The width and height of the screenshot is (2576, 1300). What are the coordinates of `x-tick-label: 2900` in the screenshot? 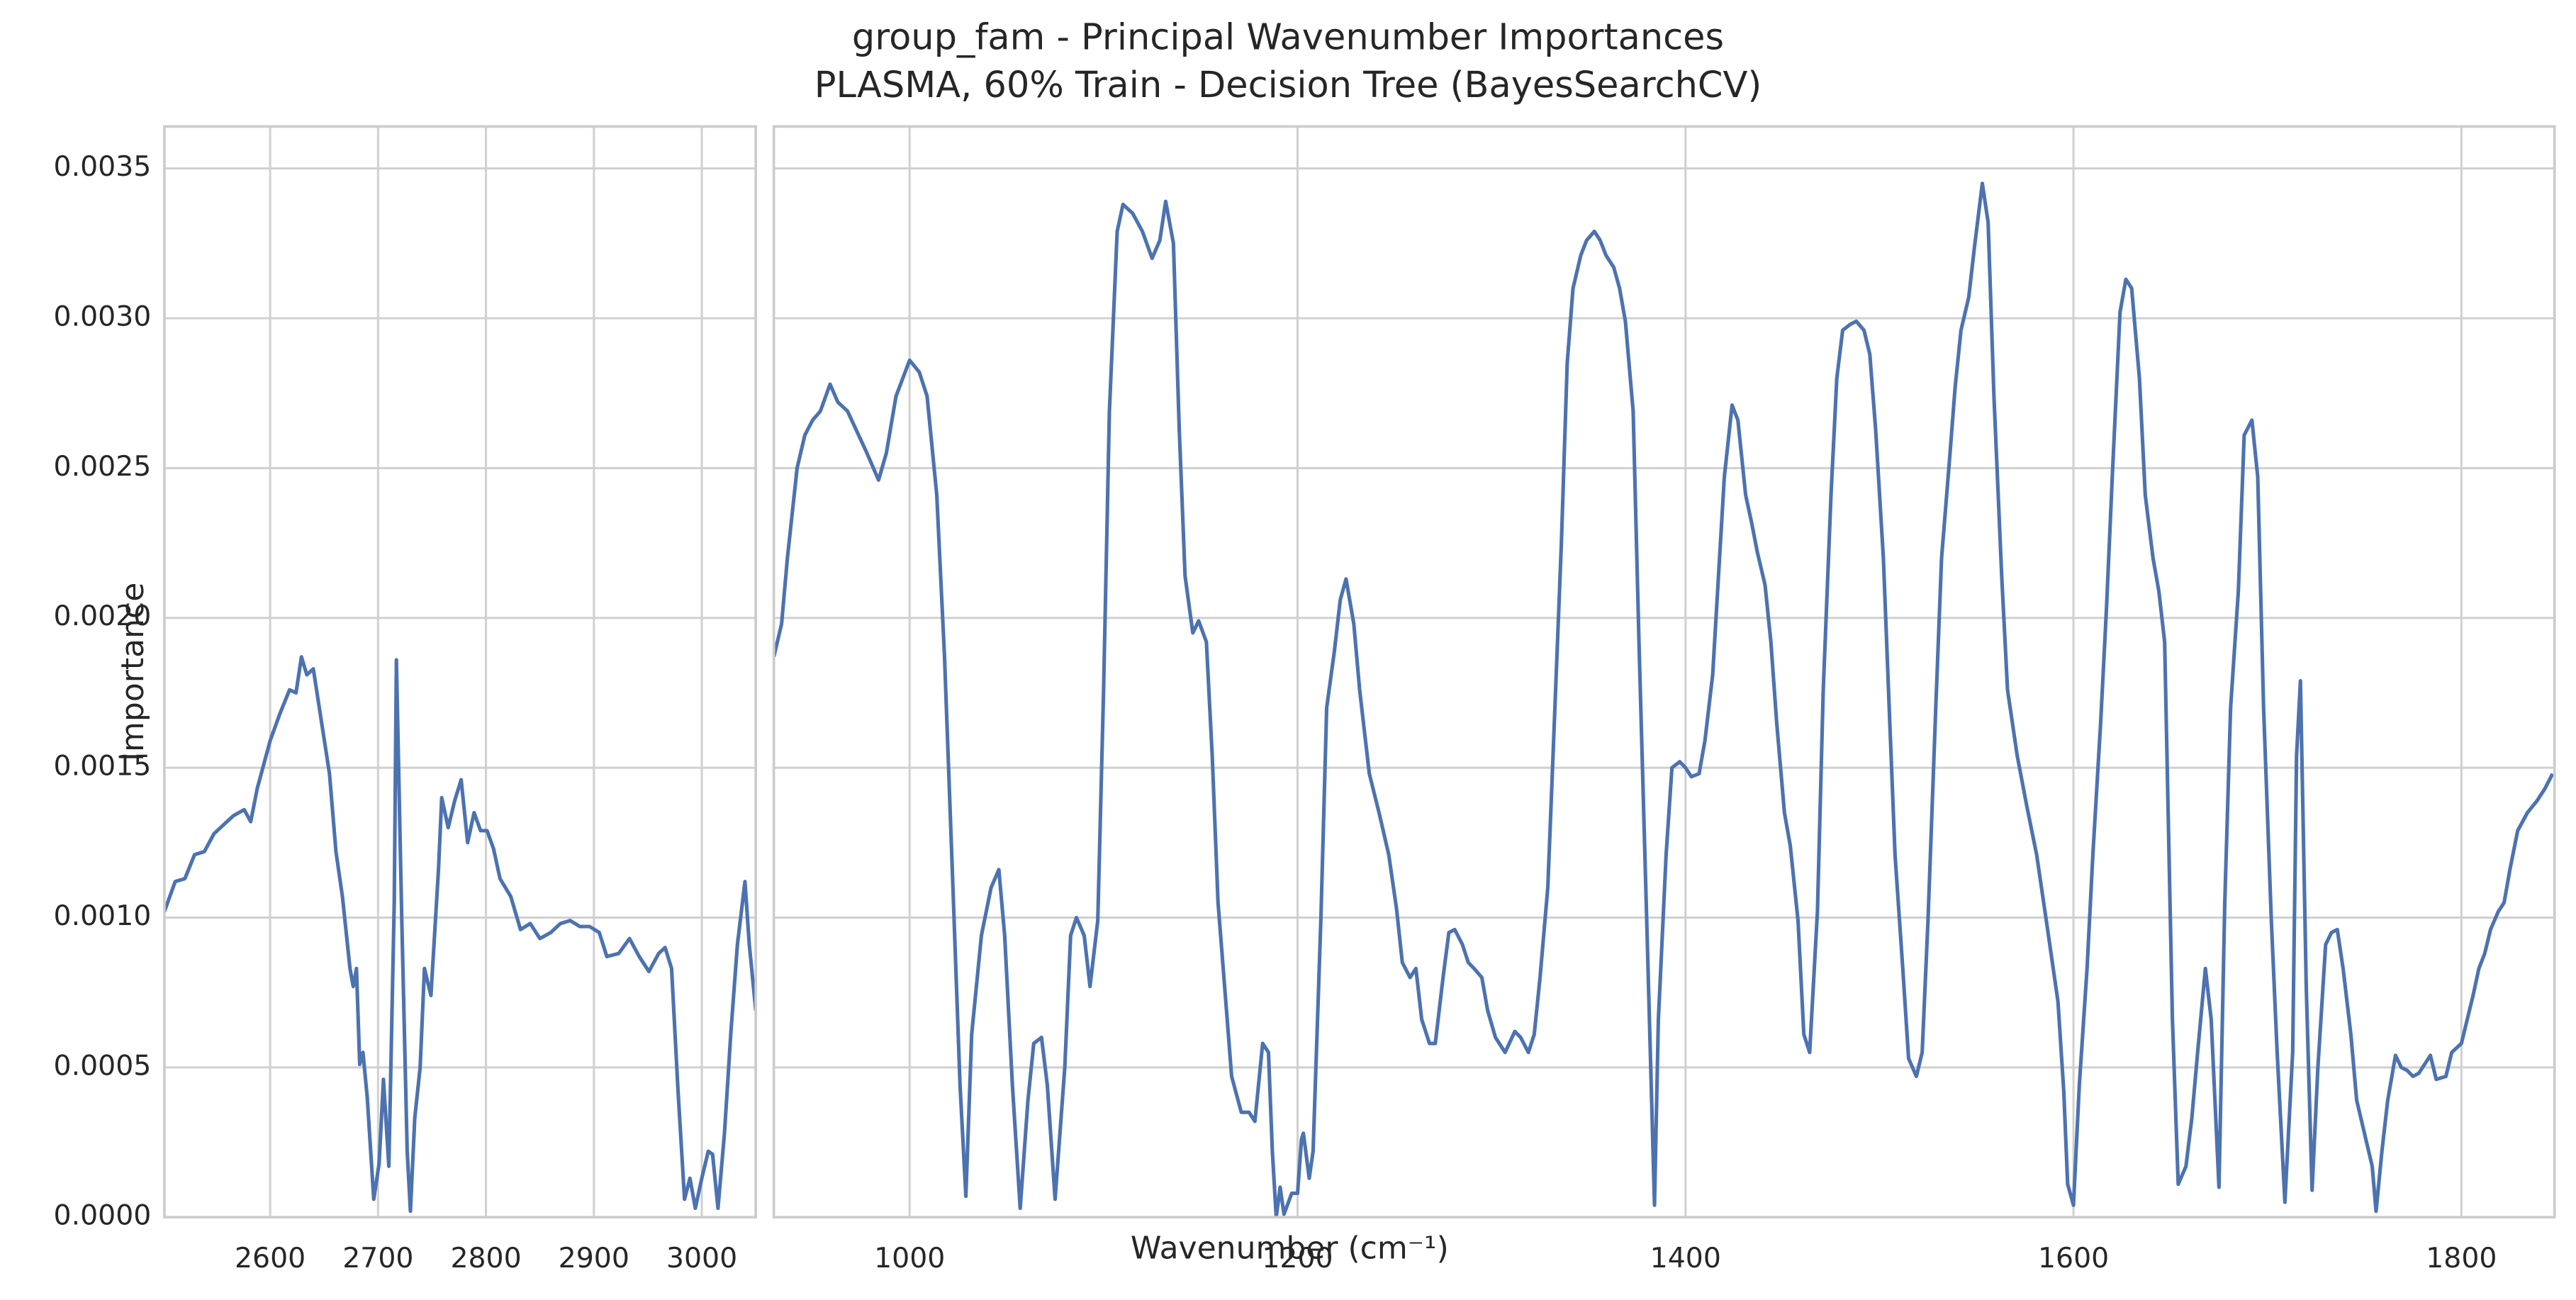 It's located at (594, 1258).